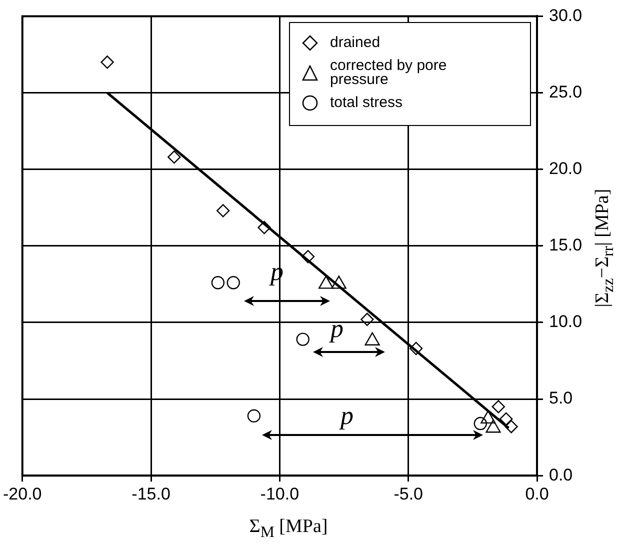 The height and width of the screenshot is (548, 643). What do you see at coordinates (565, 322) in the screenshot?
I see `y-tick-label: 10.0` at bounding box center [565, 322].